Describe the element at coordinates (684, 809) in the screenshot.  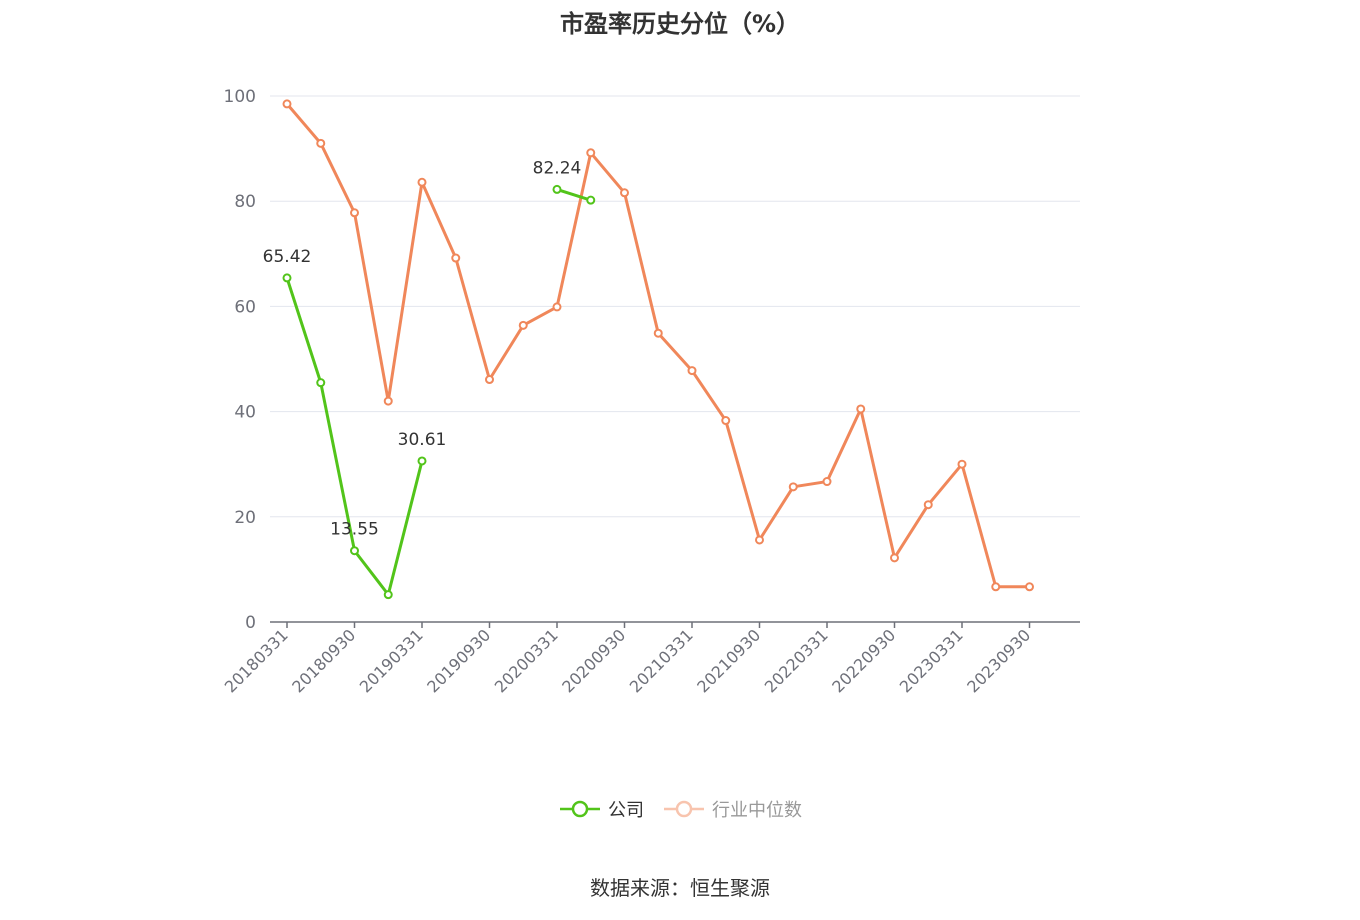
I see `legend-industry-marker-icon` at that location.